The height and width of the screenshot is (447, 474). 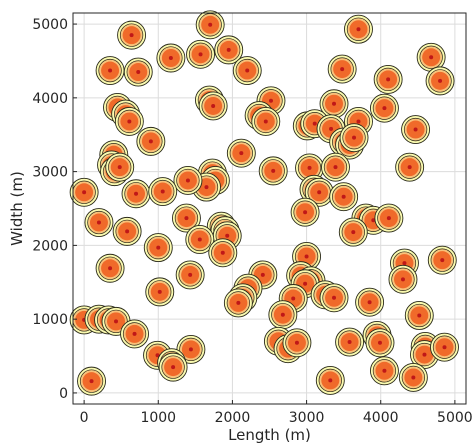 What do you see at coordinates (50, 246) in the screenshot?
I see `y-tick-label: 2000` at bounding box center [50, 246].